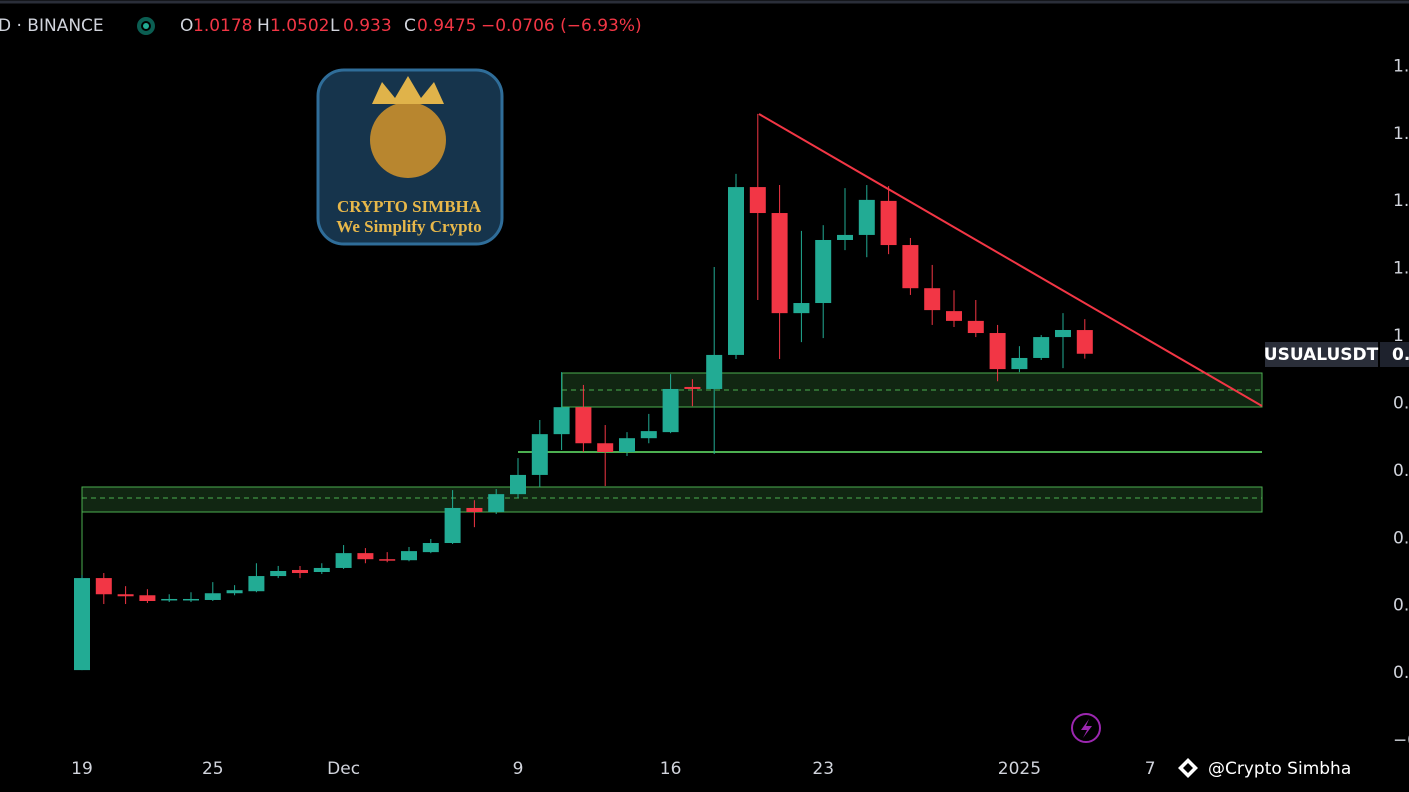 Image resolution: width=1409 pixels, height=792 pixels. I want to click on x-tick-label: Dec, so click(343, 769).